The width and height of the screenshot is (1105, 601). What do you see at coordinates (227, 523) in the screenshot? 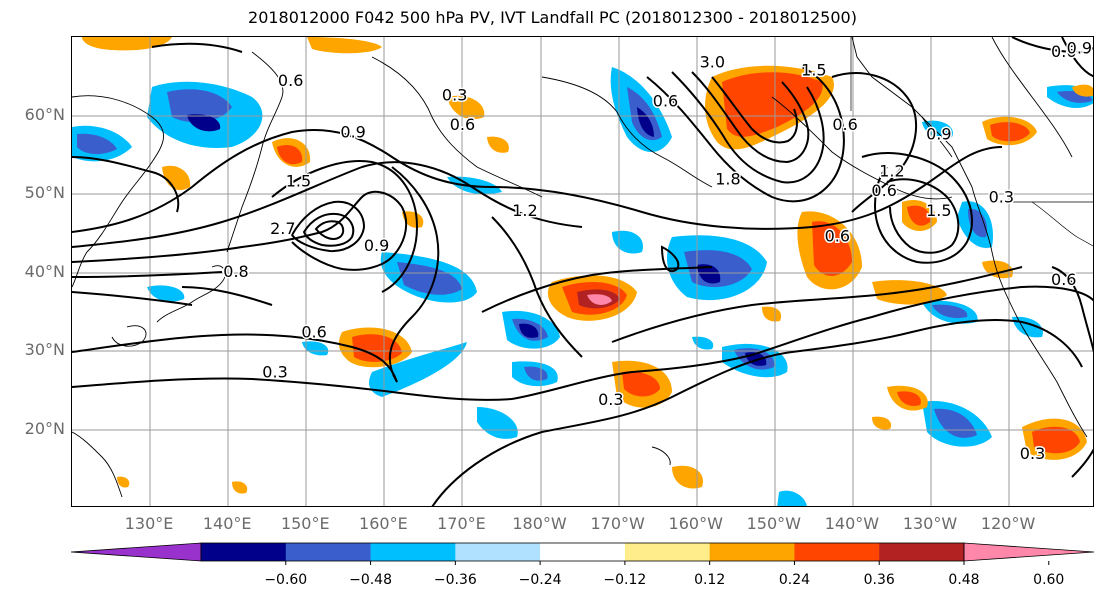
I see `lon-label: 140°E` at bounding box center [227, 523].